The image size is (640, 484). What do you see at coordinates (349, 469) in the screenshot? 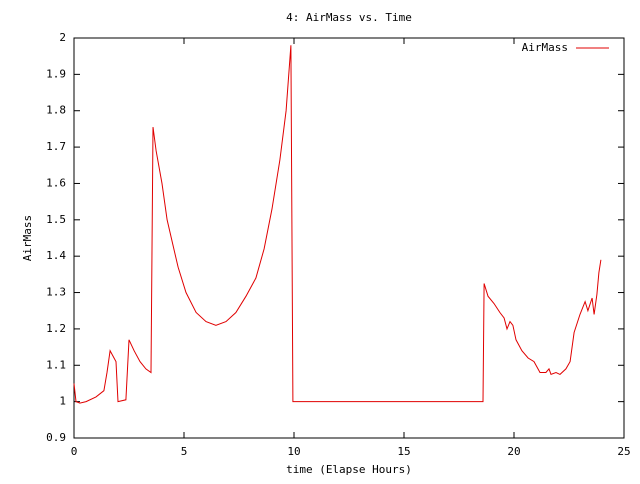
I see `x-axis-label: time (Elapse Hours)` at bounding box center [349, 469].